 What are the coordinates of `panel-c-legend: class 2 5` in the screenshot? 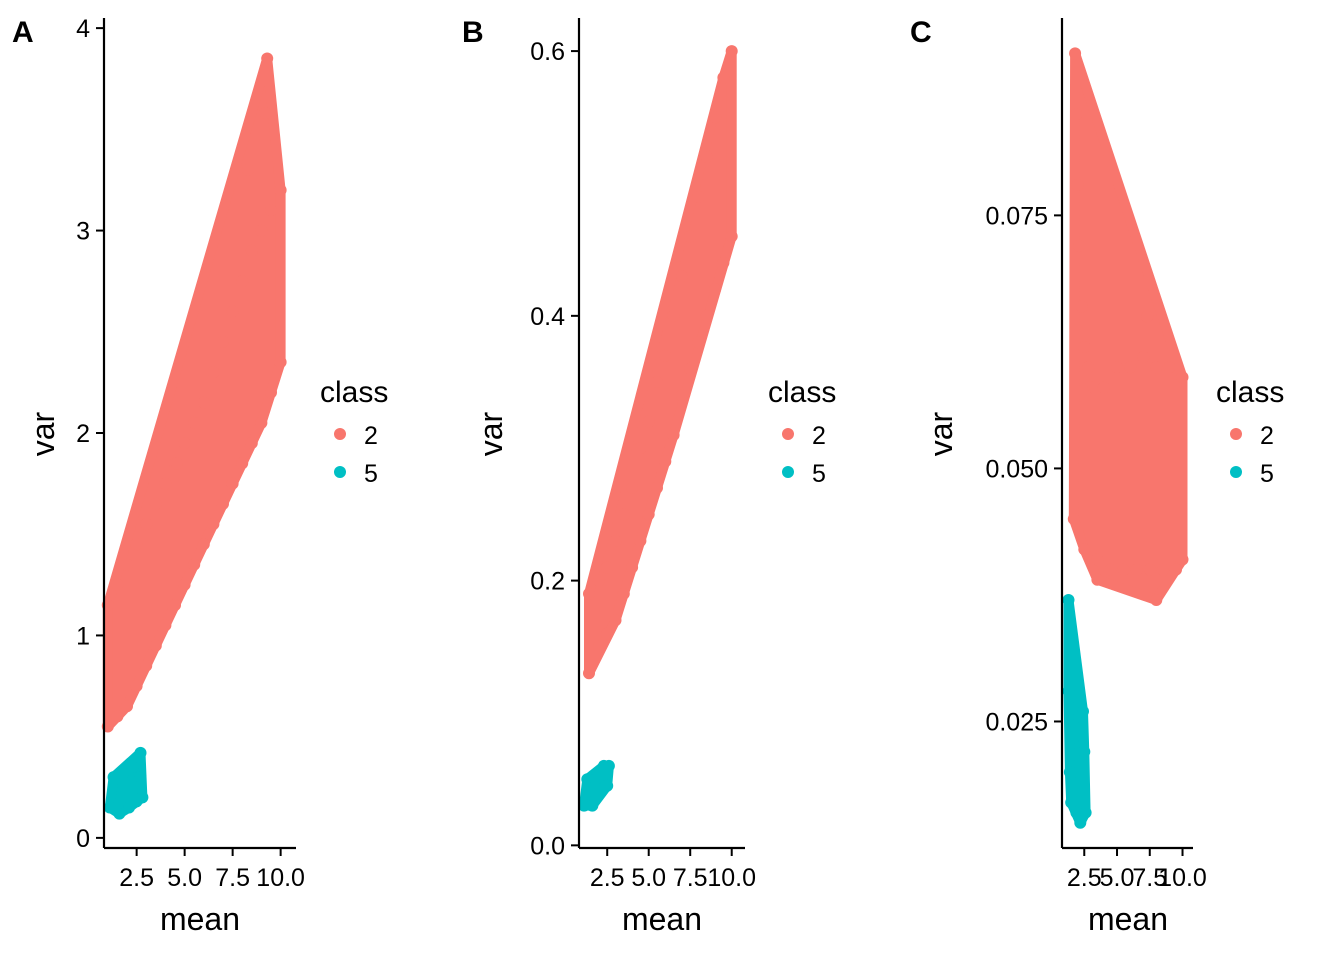 It's located at (1250, 432).